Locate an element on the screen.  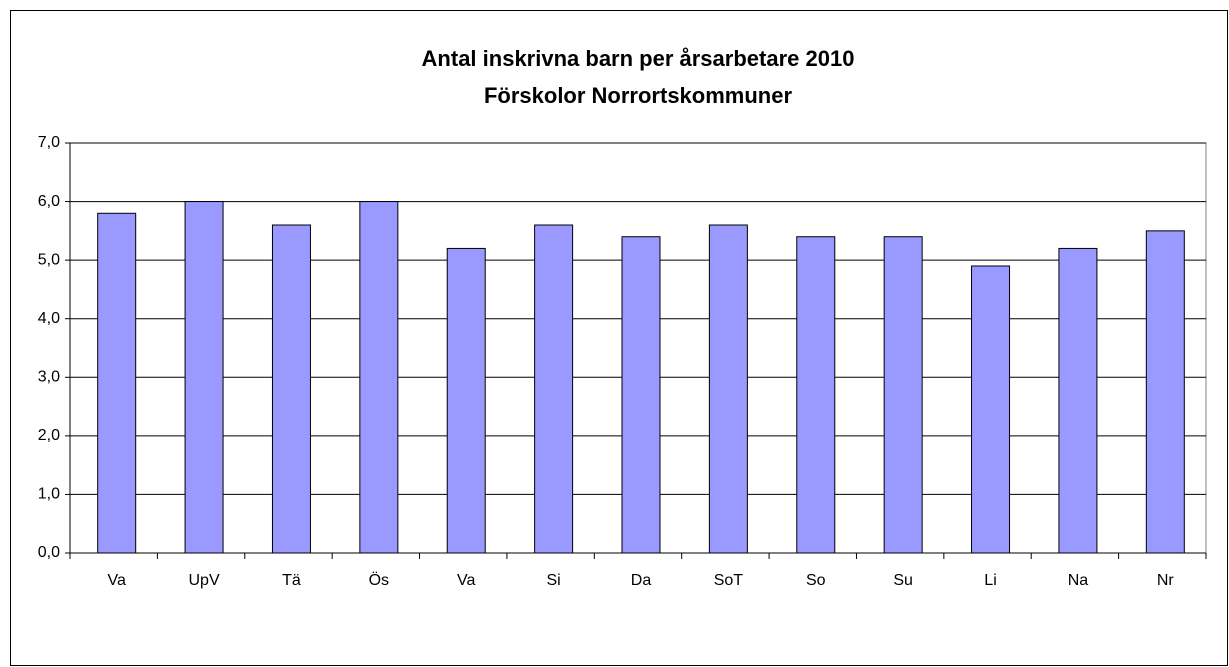
y-tick-label: 7,0 is located at coordinates (49, 142).